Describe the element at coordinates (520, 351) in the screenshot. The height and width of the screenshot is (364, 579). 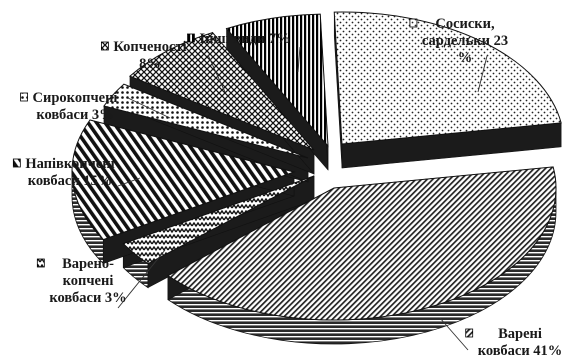
I see `slice-label-line: ковбаси 41%` at that location.